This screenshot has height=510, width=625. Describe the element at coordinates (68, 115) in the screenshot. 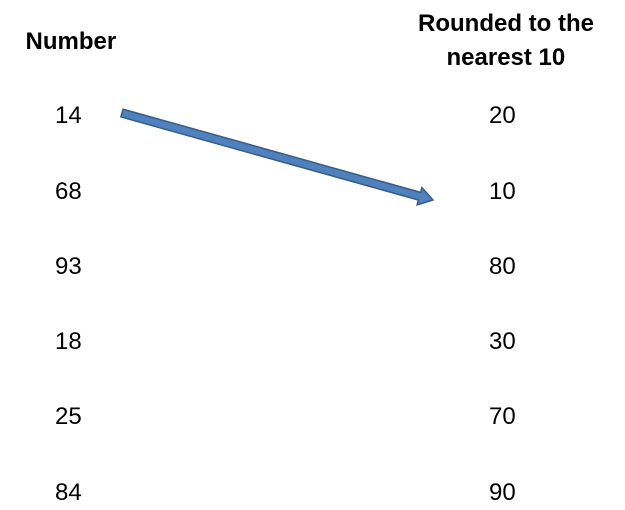

I see `number-item: 14` at that location.